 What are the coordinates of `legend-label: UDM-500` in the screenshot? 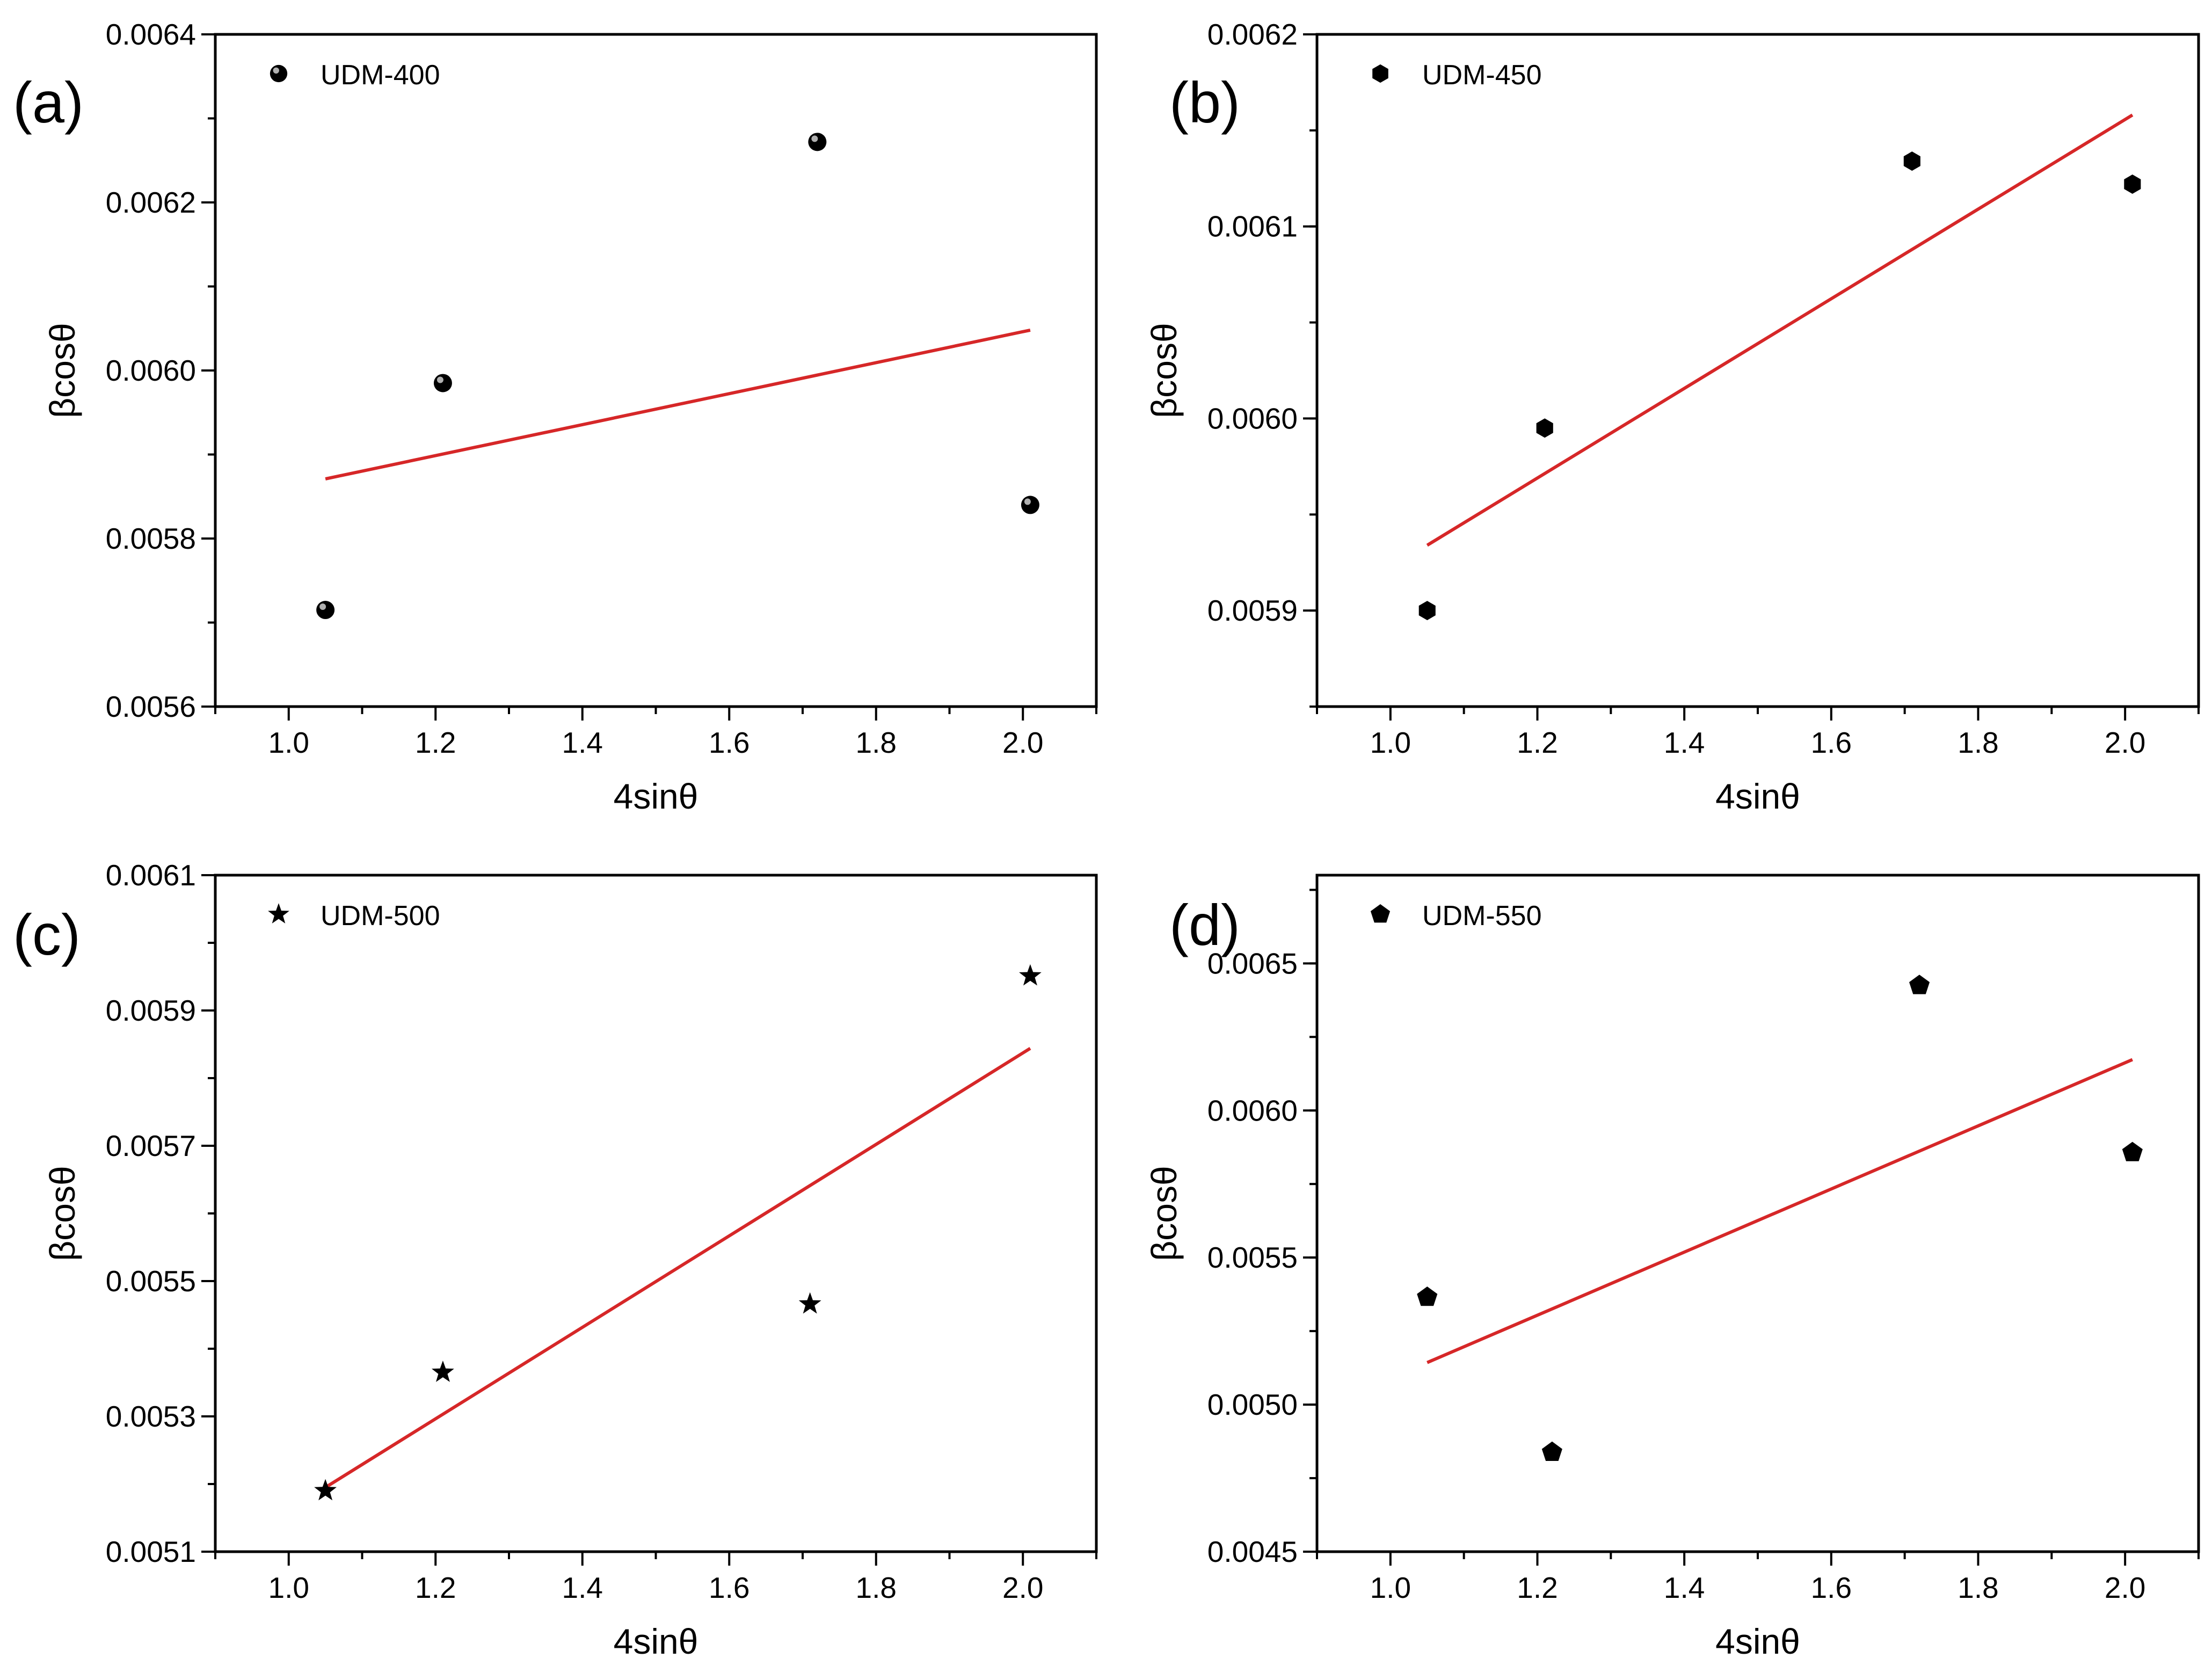 It's located at (381, 916).